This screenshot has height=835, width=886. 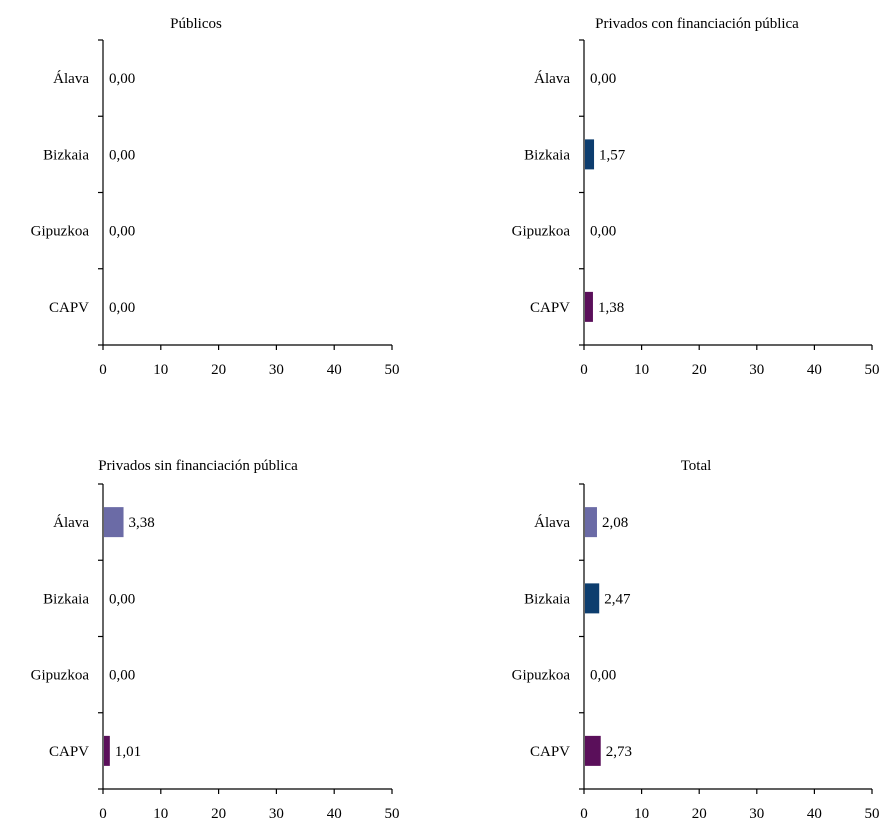 What do you see at coordinates (696, 466) in the screenshot?
I see `chart-title: Total` at bounding box center [696, 466].